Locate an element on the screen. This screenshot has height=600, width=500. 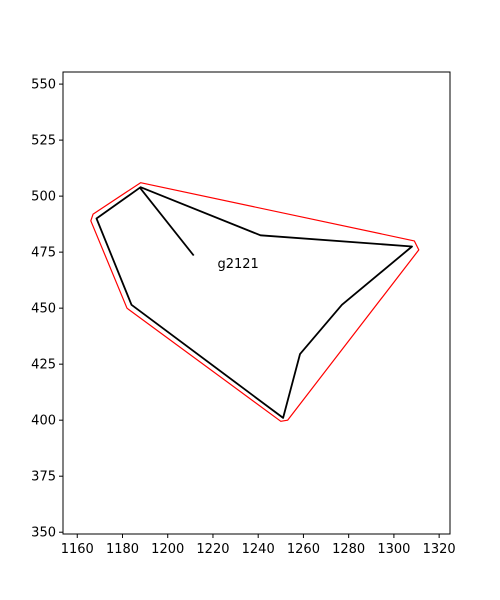
annotation-label: g2121 is located at coordinates (237, 264).